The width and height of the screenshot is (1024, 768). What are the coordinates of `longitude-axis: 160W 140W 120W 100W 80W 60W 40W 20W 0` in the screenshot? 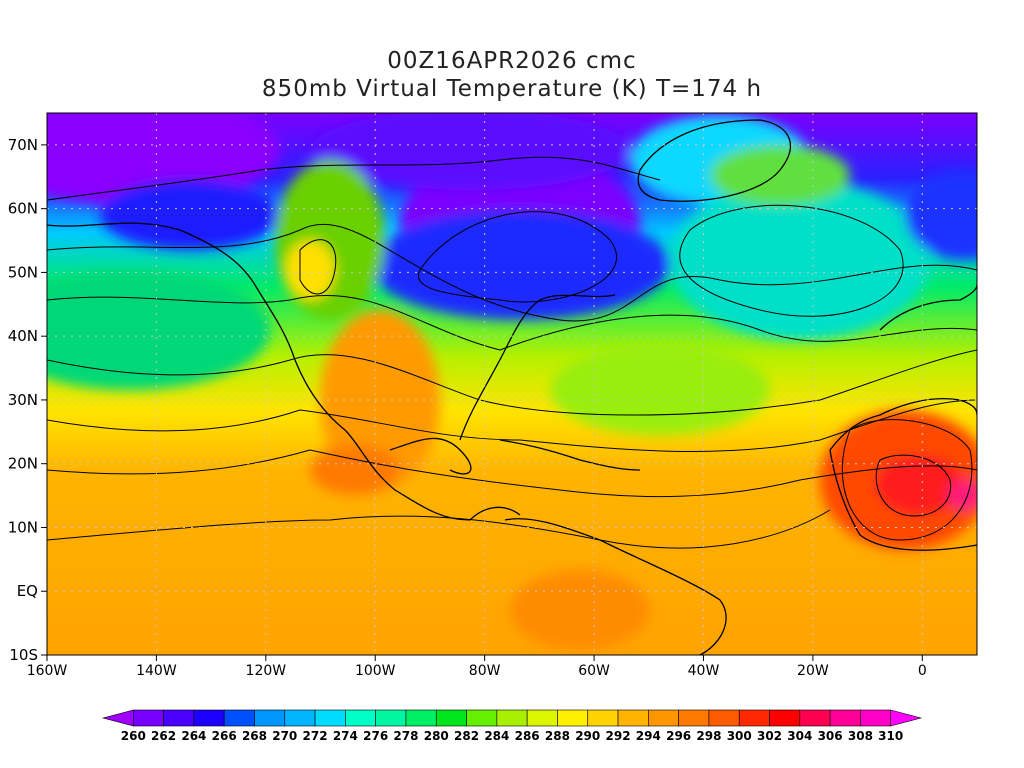 It's located at (477, 667).